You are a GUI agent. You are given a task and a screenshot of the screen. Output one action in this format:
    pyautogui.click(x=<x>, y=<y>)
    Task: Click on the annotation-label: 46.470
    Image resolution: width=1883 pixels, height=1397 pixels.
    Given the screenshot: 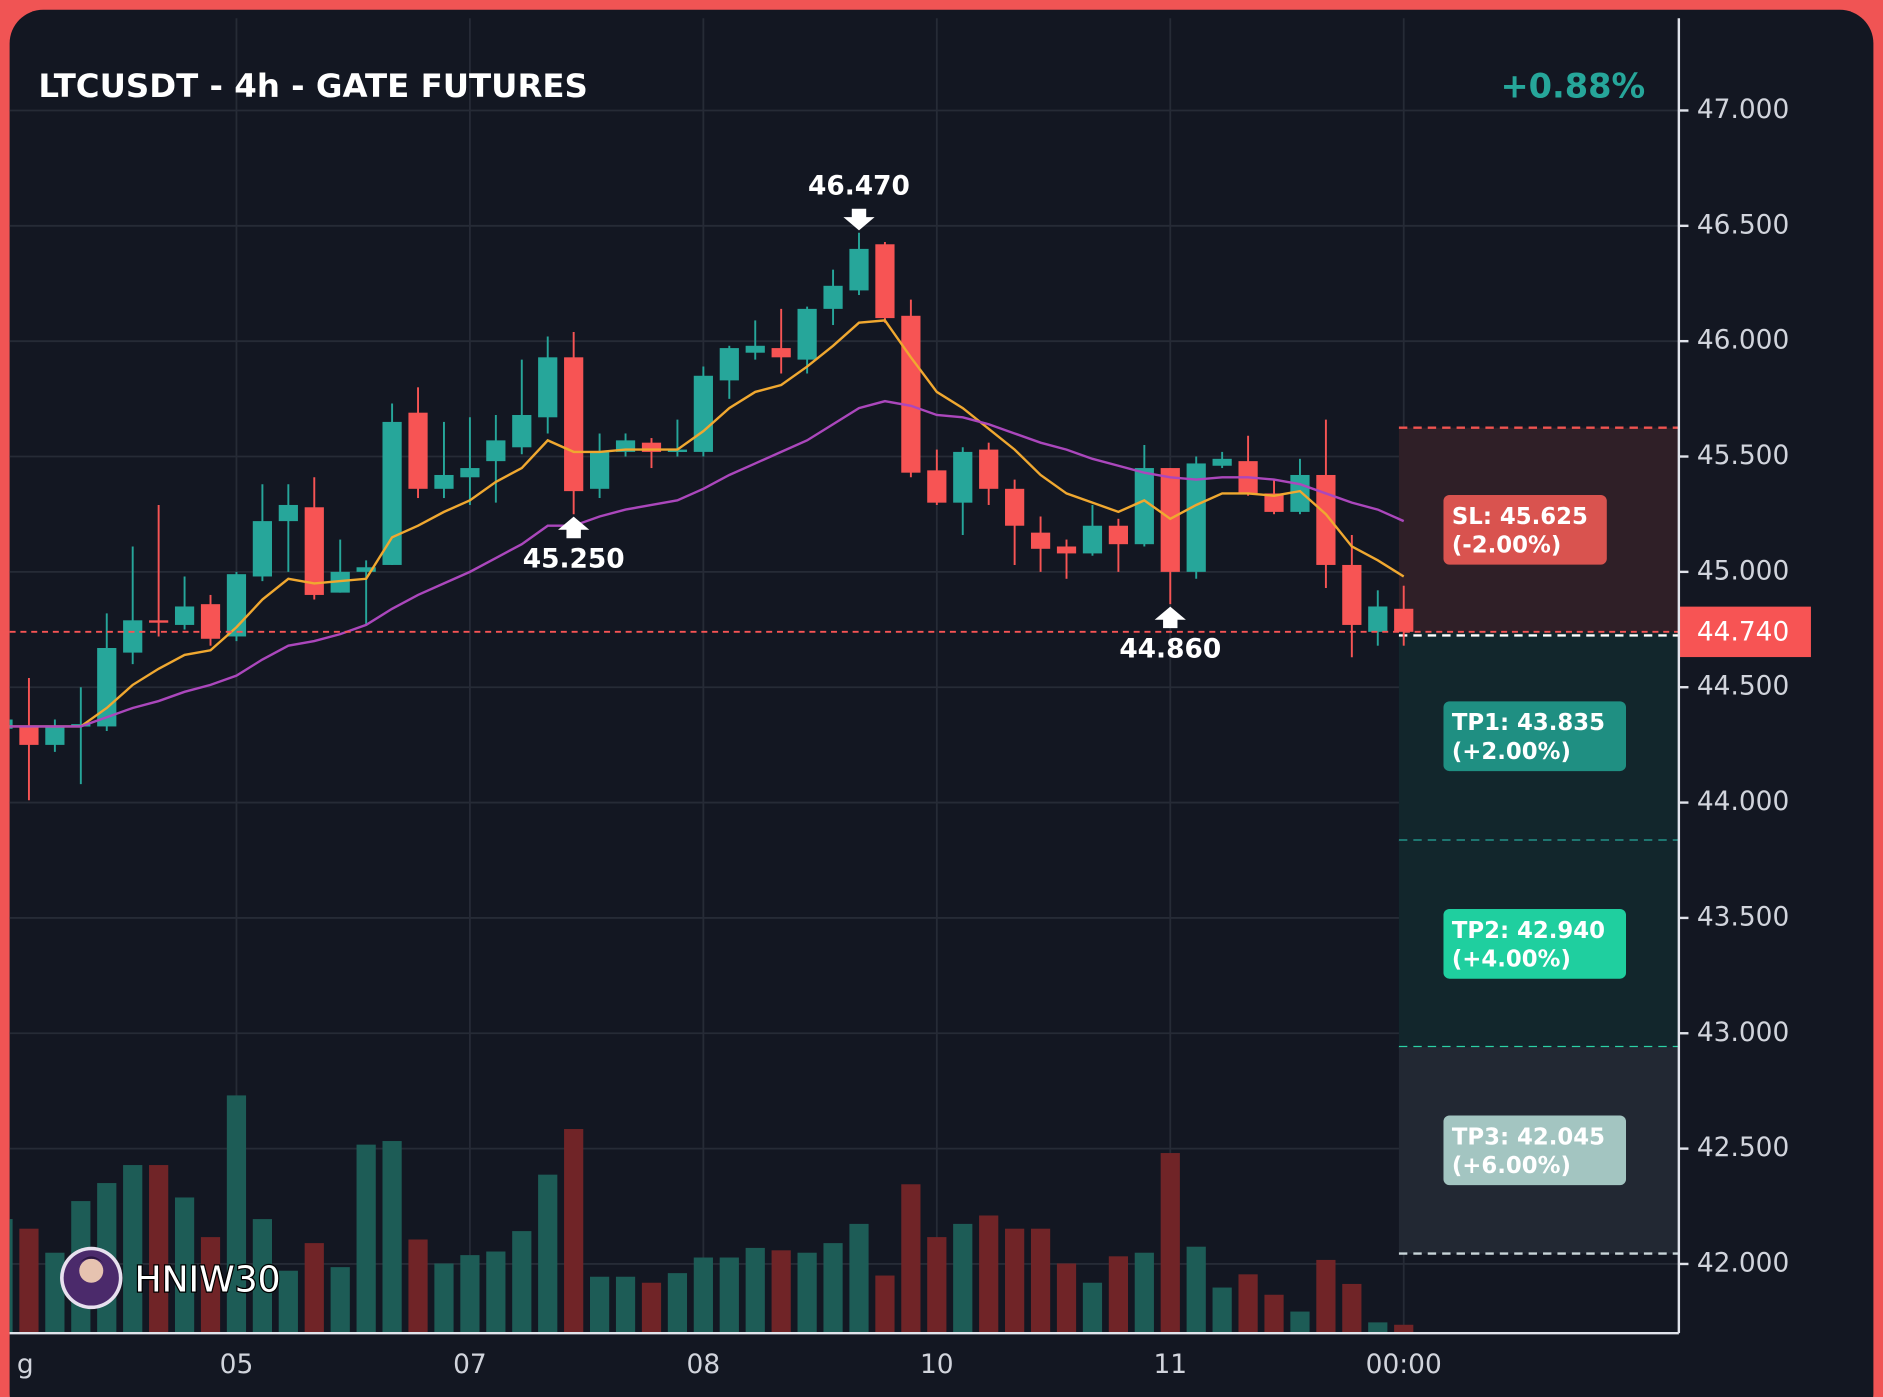 What is the action you would take?
    pyautogui.click(x=859, y=186)
    